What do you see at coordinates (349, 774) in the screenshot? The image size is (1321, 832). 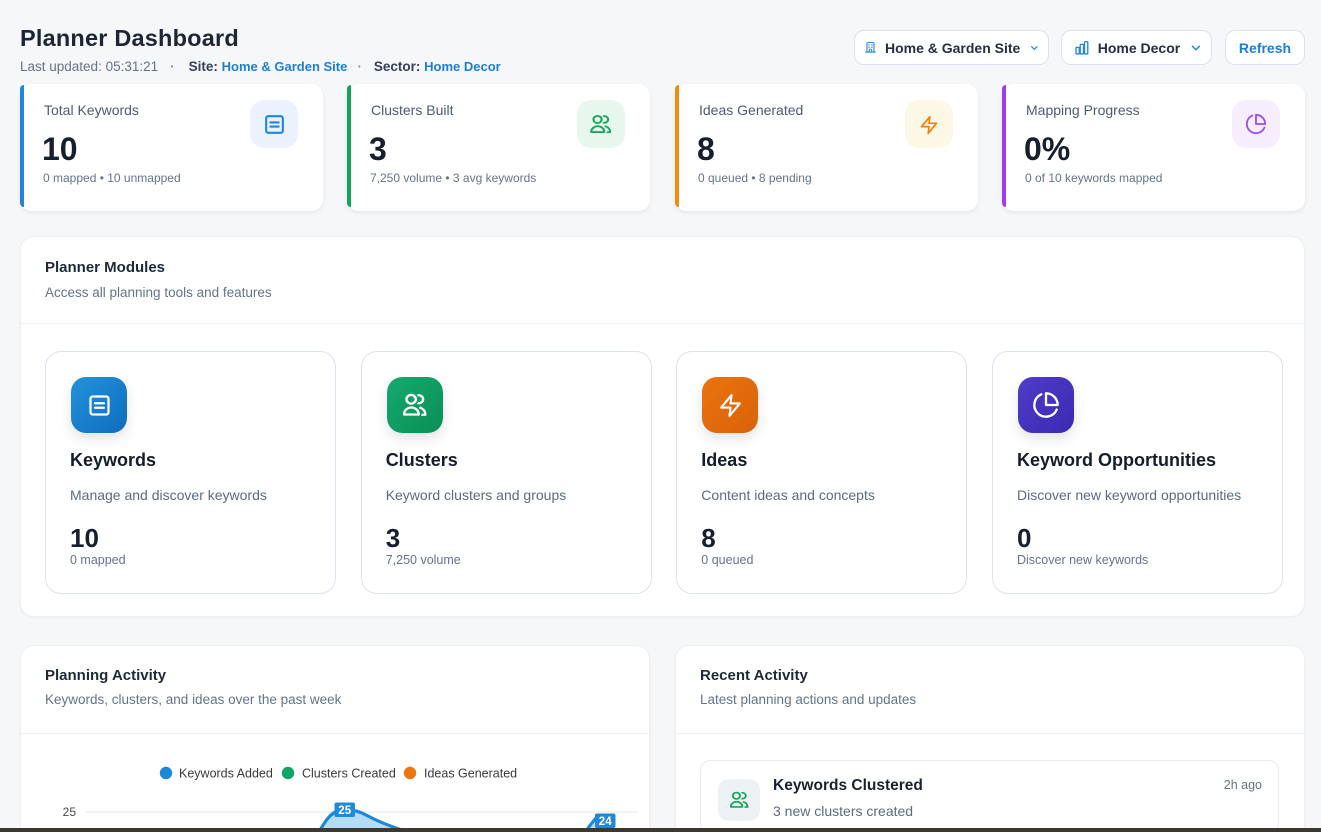 I see `svg-text: Clusters Created` at bounding box center [349, 774].